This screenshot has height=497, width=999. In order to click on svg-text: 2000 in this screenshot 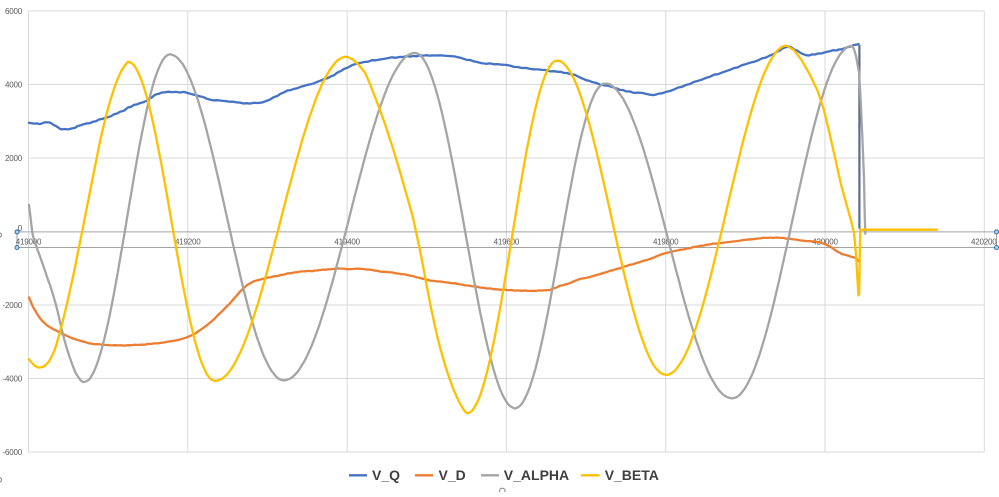, I will do `click(14, 158)`.